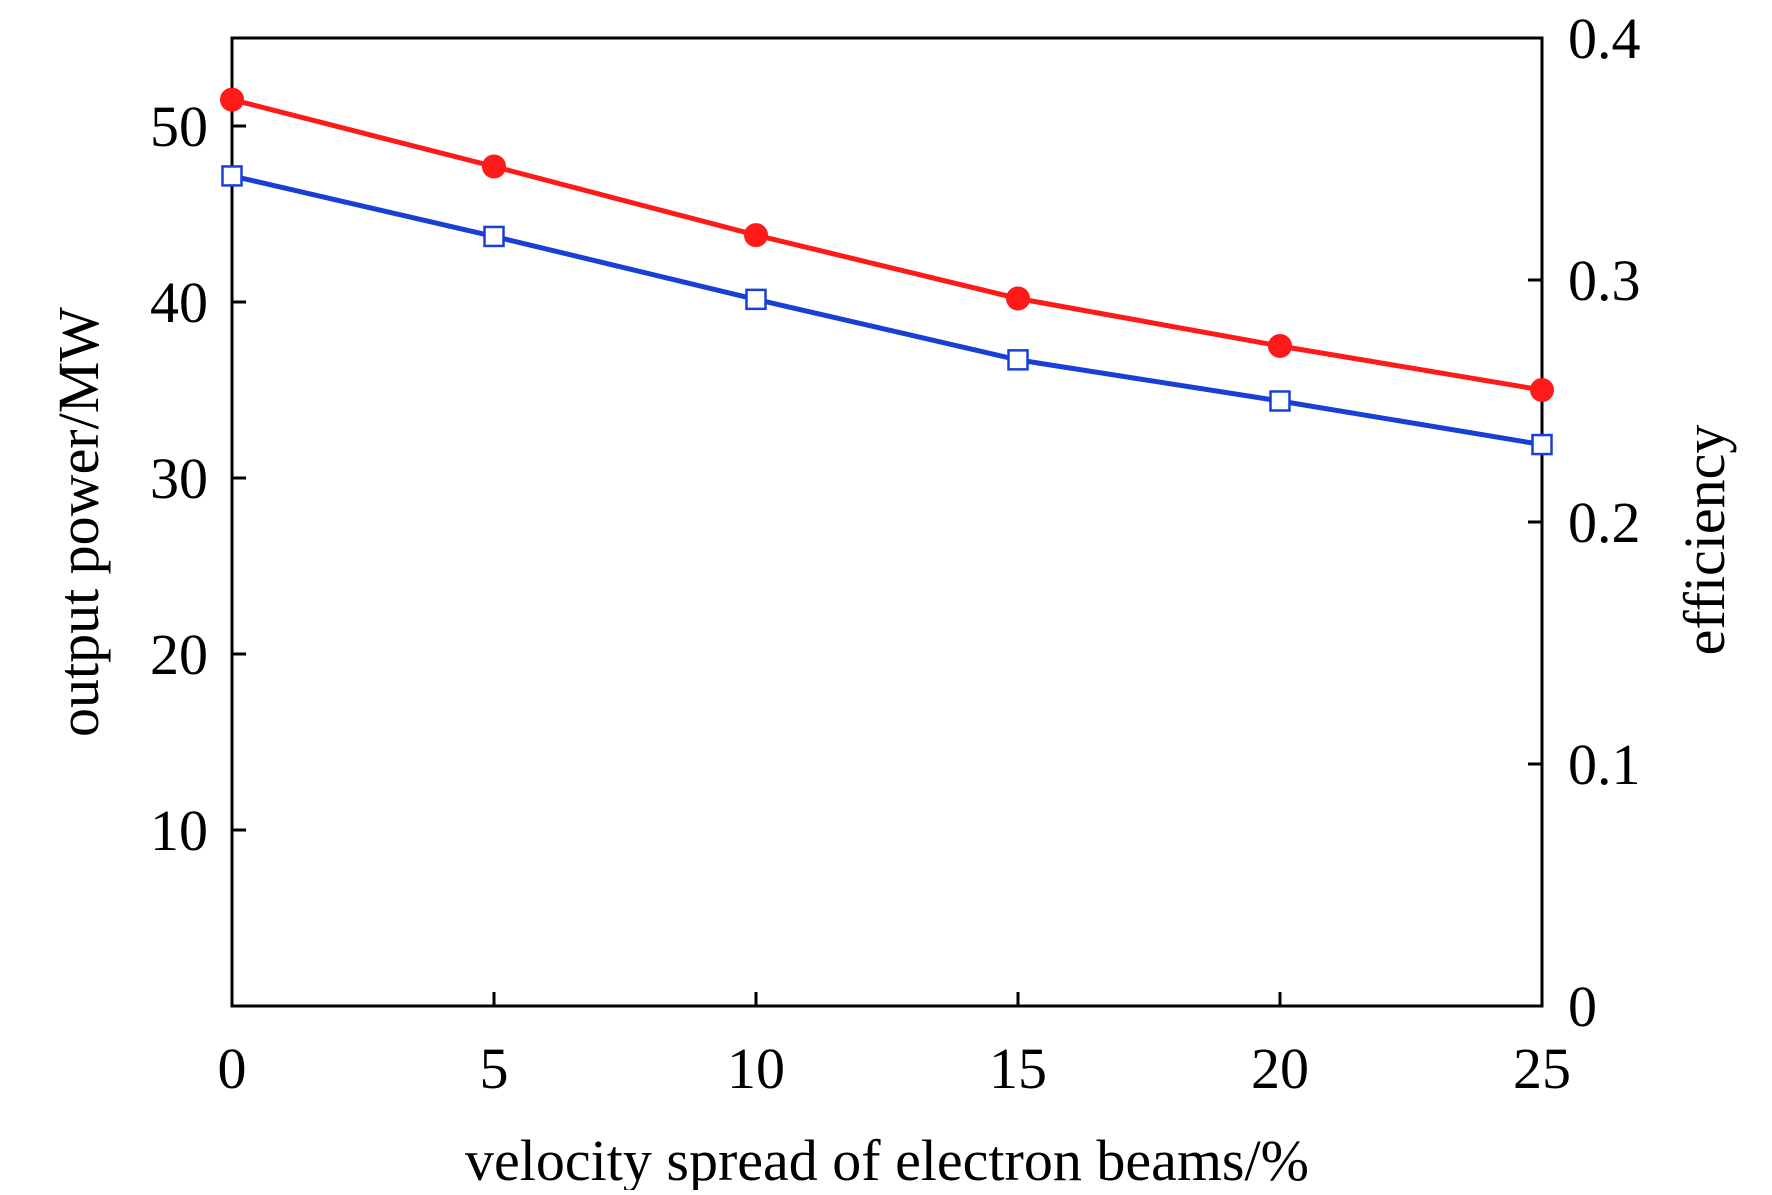 The height and width of the screenshot is (1195, 1772). What do you see at coordinates (1280, 1068) in the screenshot?
I see `x-tick-label: 20` at bounding box center [1280, 1068].